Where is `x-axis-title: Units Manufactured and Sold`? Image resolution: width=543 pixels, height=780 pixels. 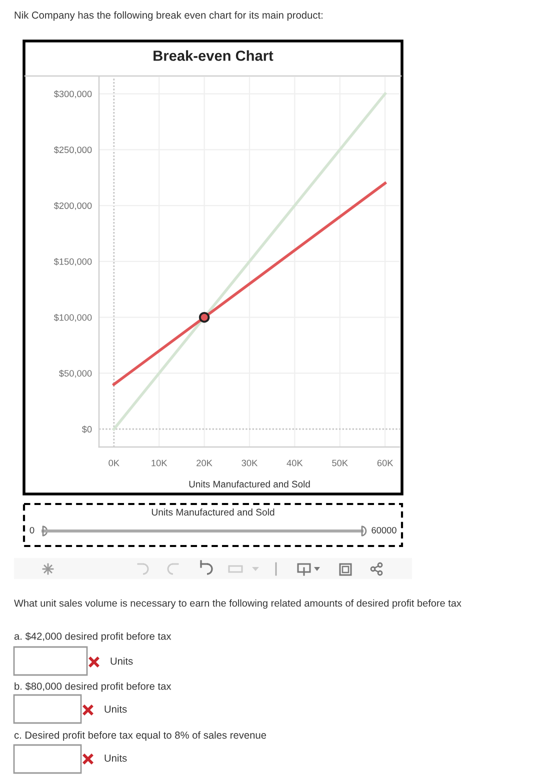 x-axis-title: Units Manufactured and Sold is located at coordinates (249, 484).